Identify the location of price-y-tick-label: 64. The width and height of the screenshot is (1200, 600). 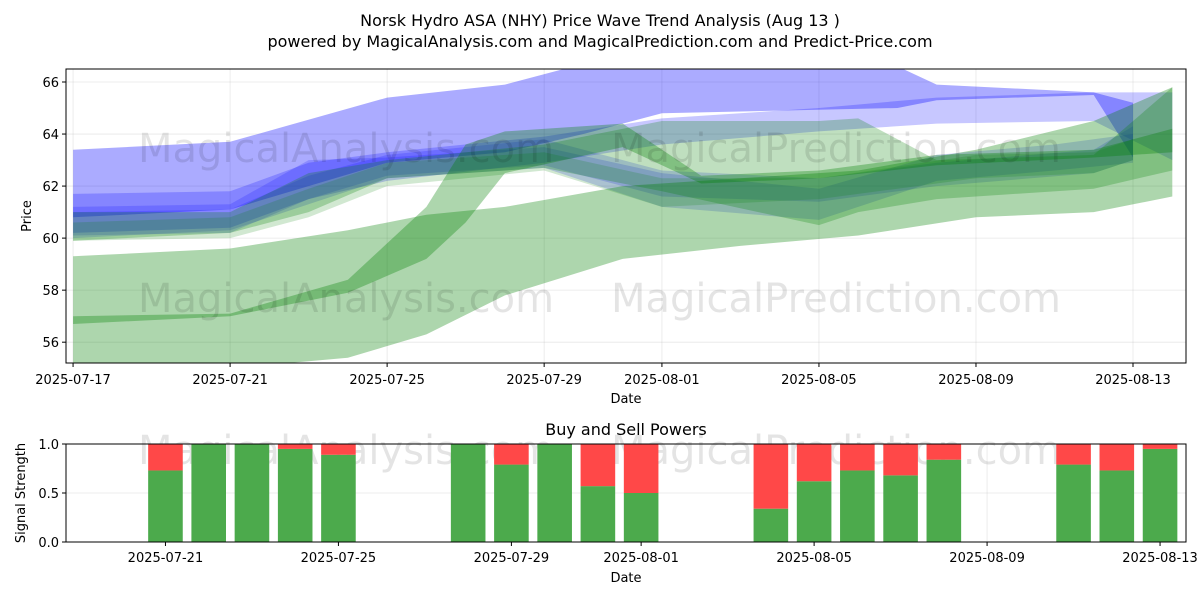
(50, 135).